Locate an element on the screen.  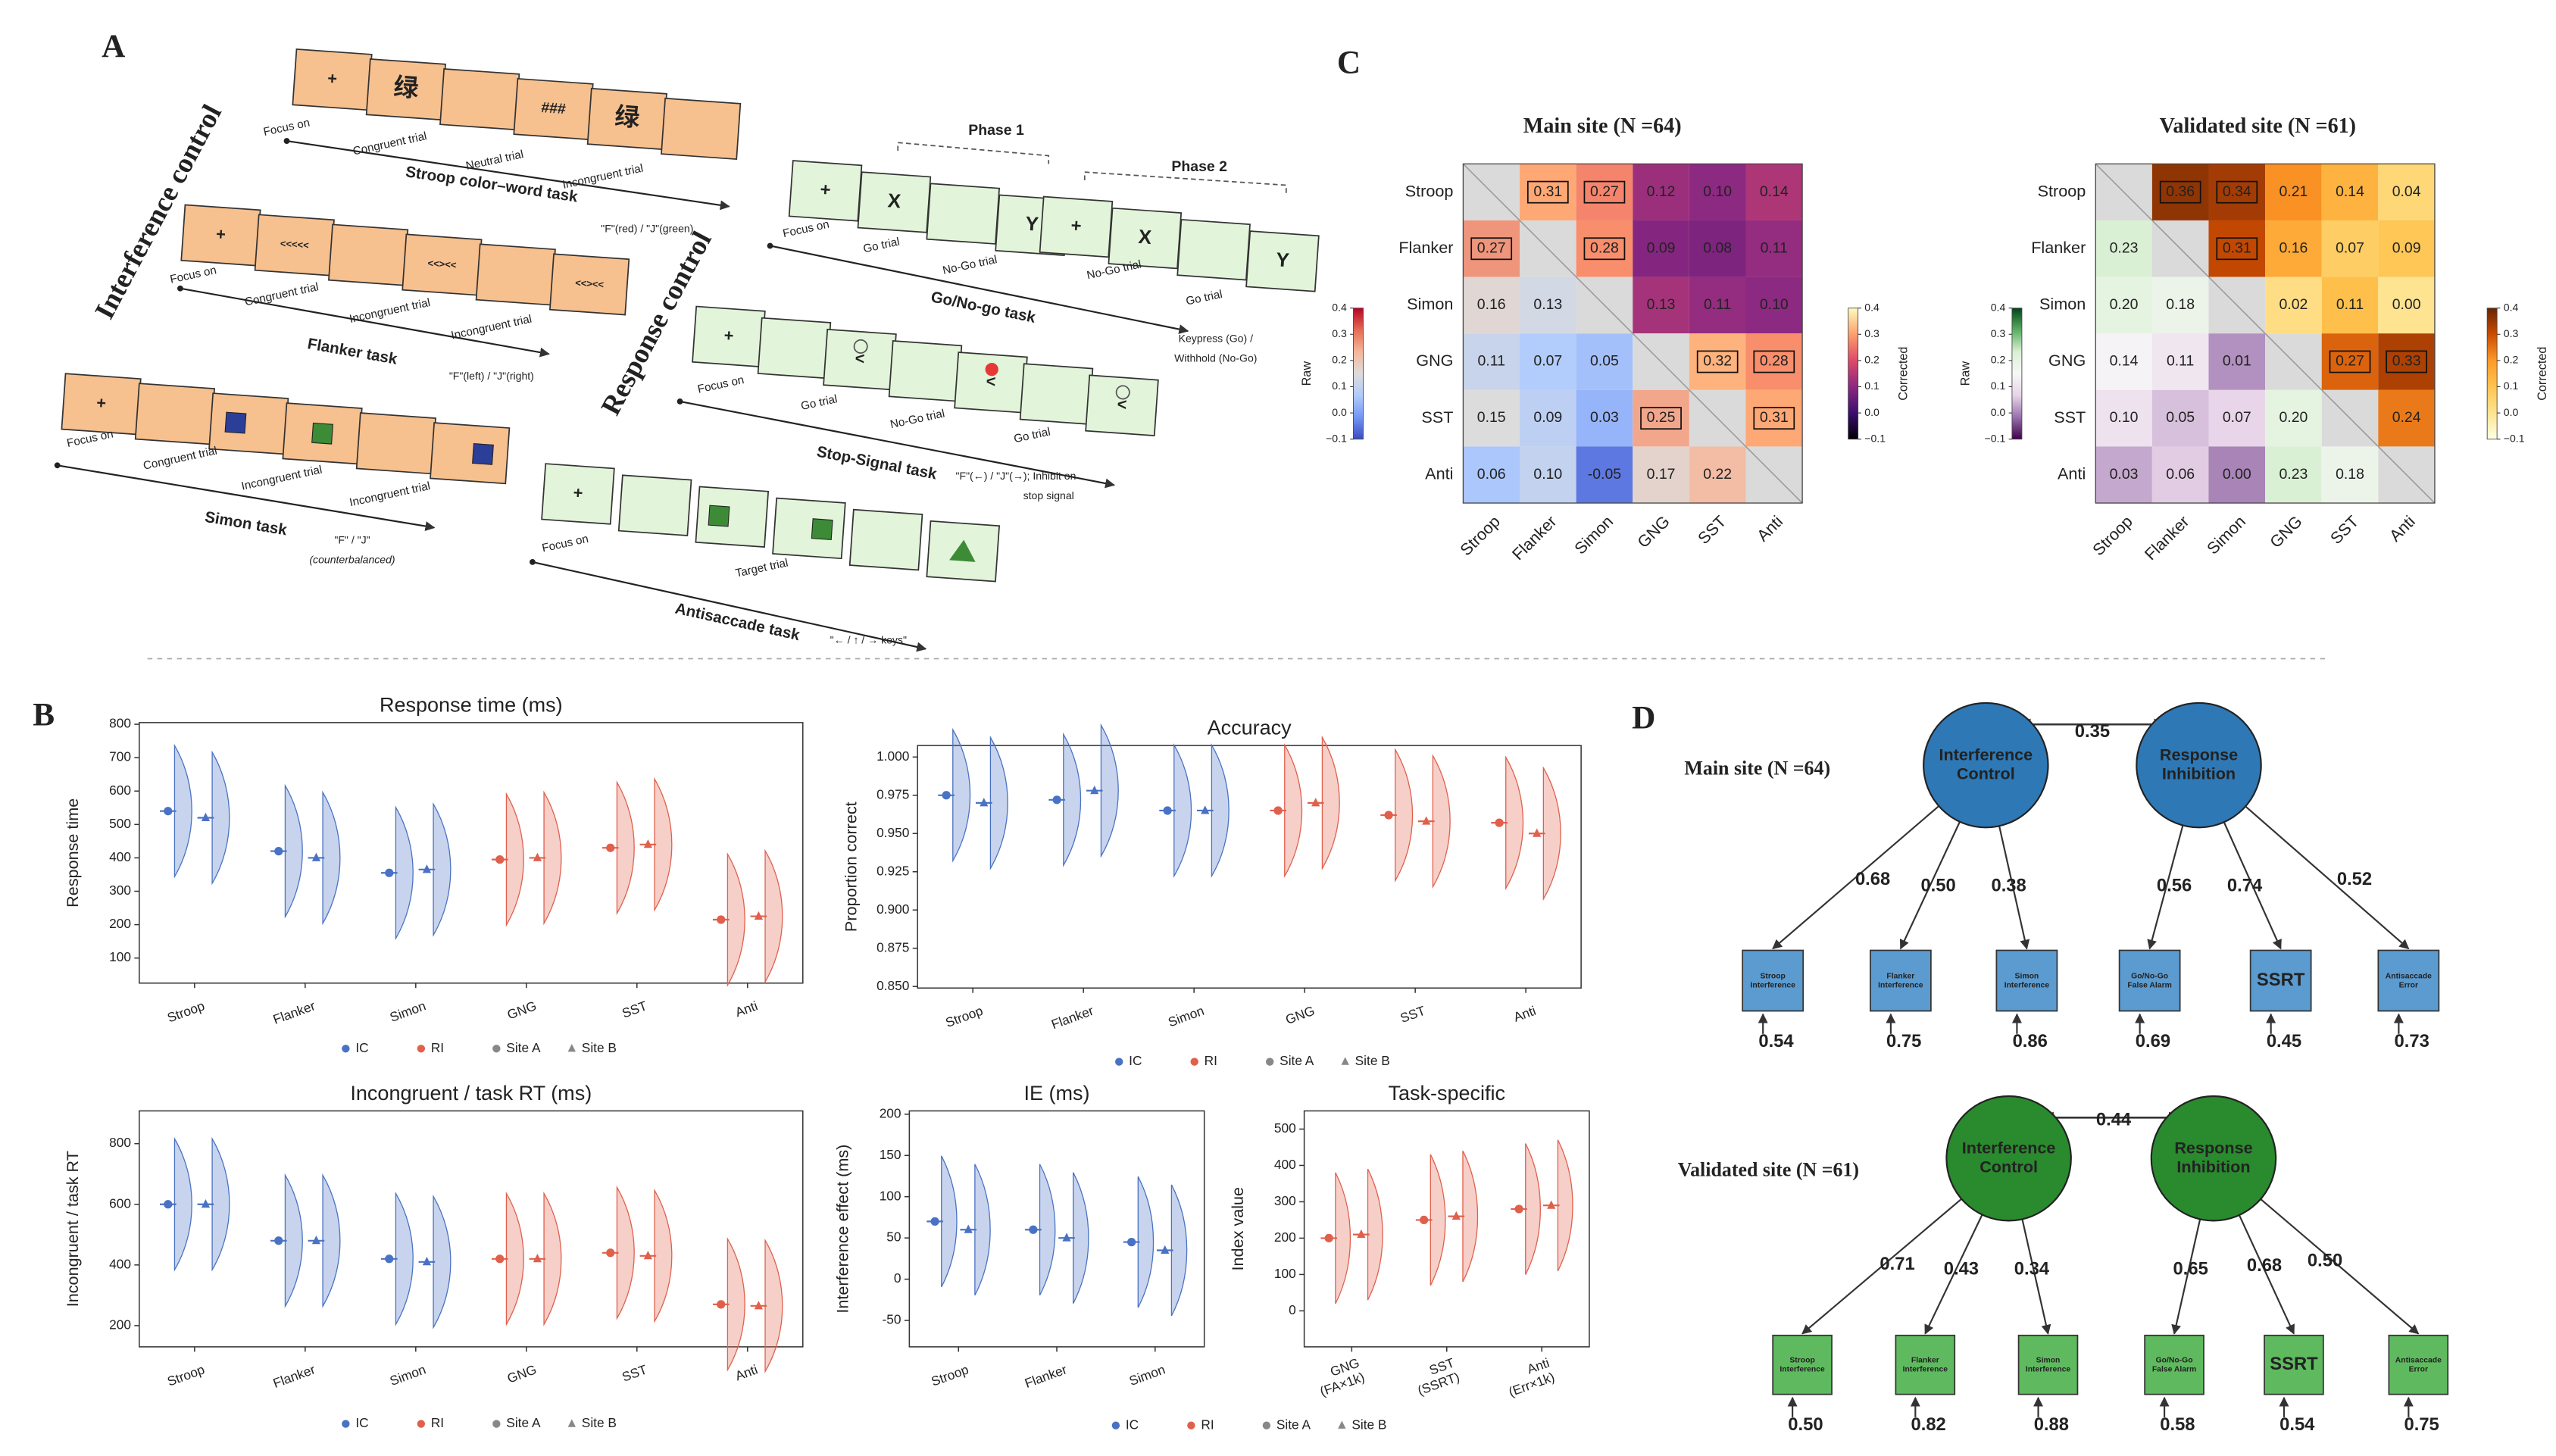
indicator-label: Go/No-Go False Alarm is located at coordinates (2174, 1364).